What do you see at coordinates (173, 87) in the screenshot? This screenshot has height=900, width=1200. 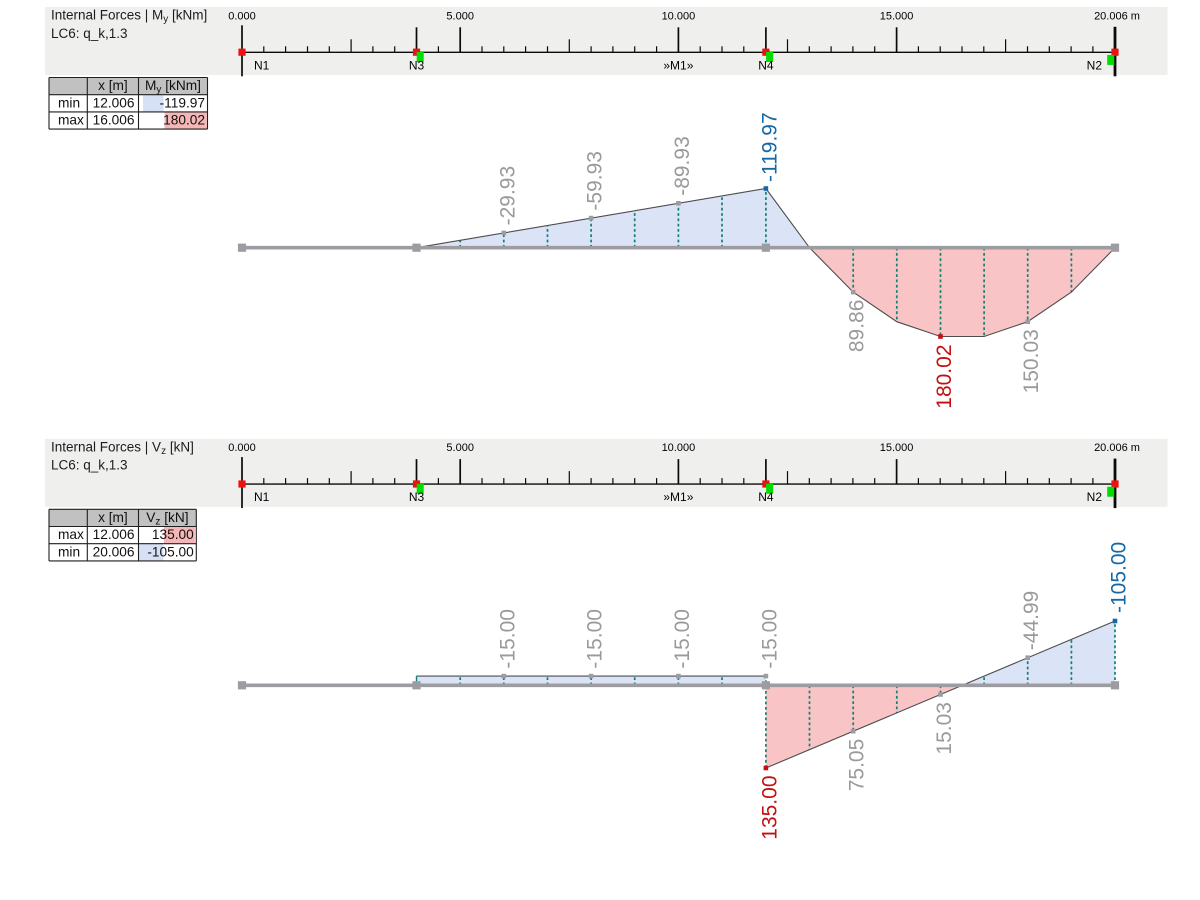 I see `svg-text: My [kNm]` at bounding box center [173, 87].